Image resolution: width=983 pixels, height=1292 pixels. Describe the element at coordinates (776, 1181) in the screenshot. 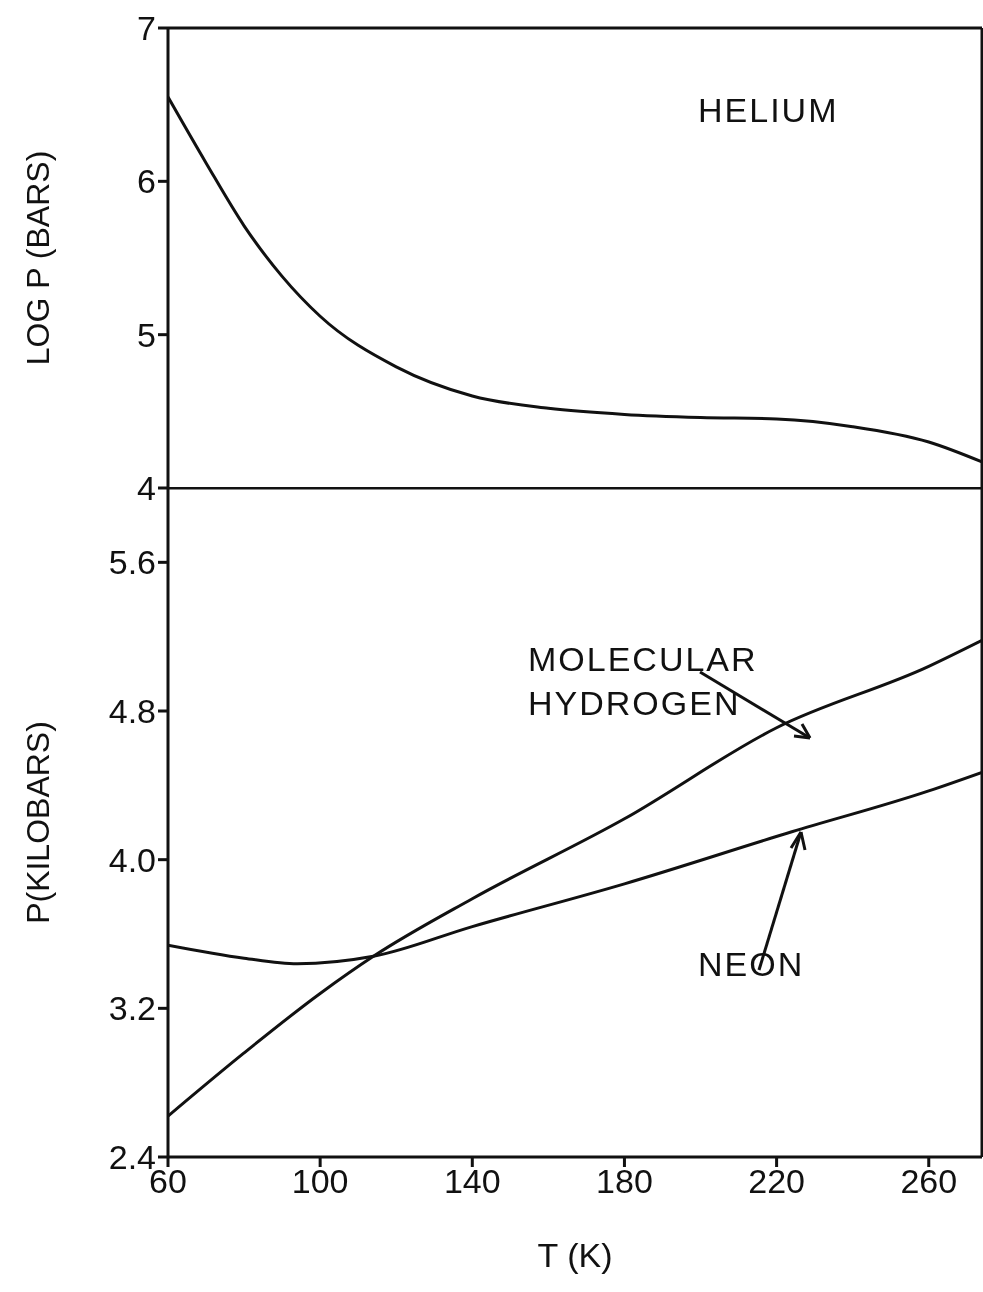

I see `x-tick-label: 220` at that location.